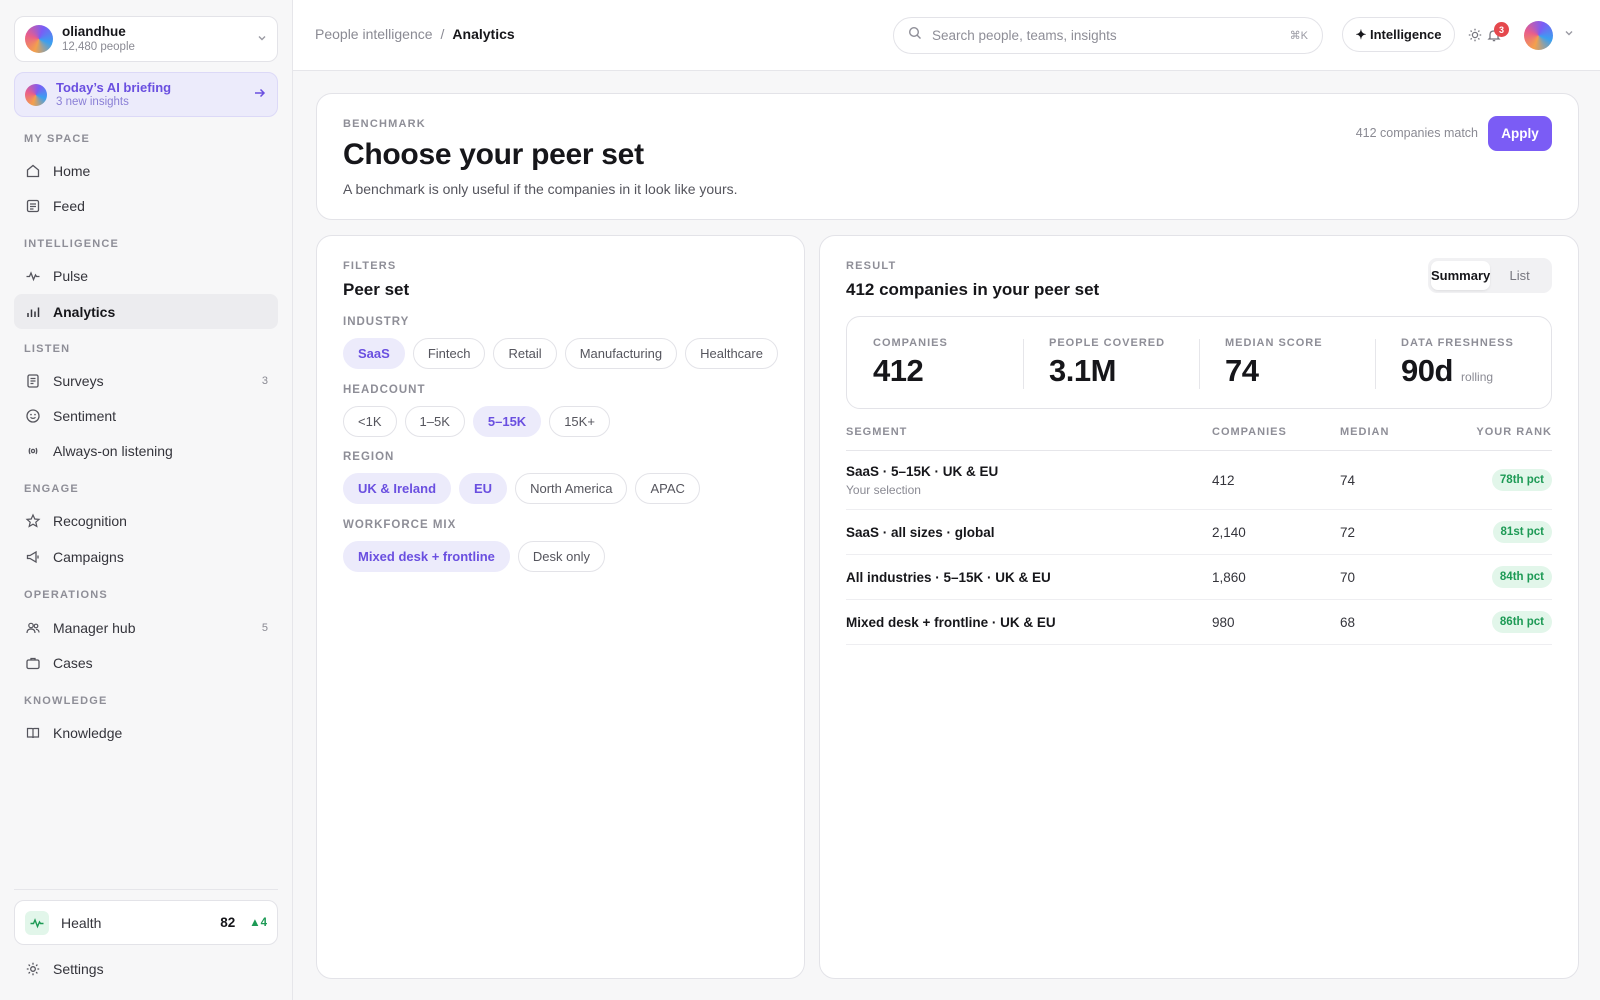 The image size is (1600, 1000). I want to click on chip-eu: EU, so click(483, 488).